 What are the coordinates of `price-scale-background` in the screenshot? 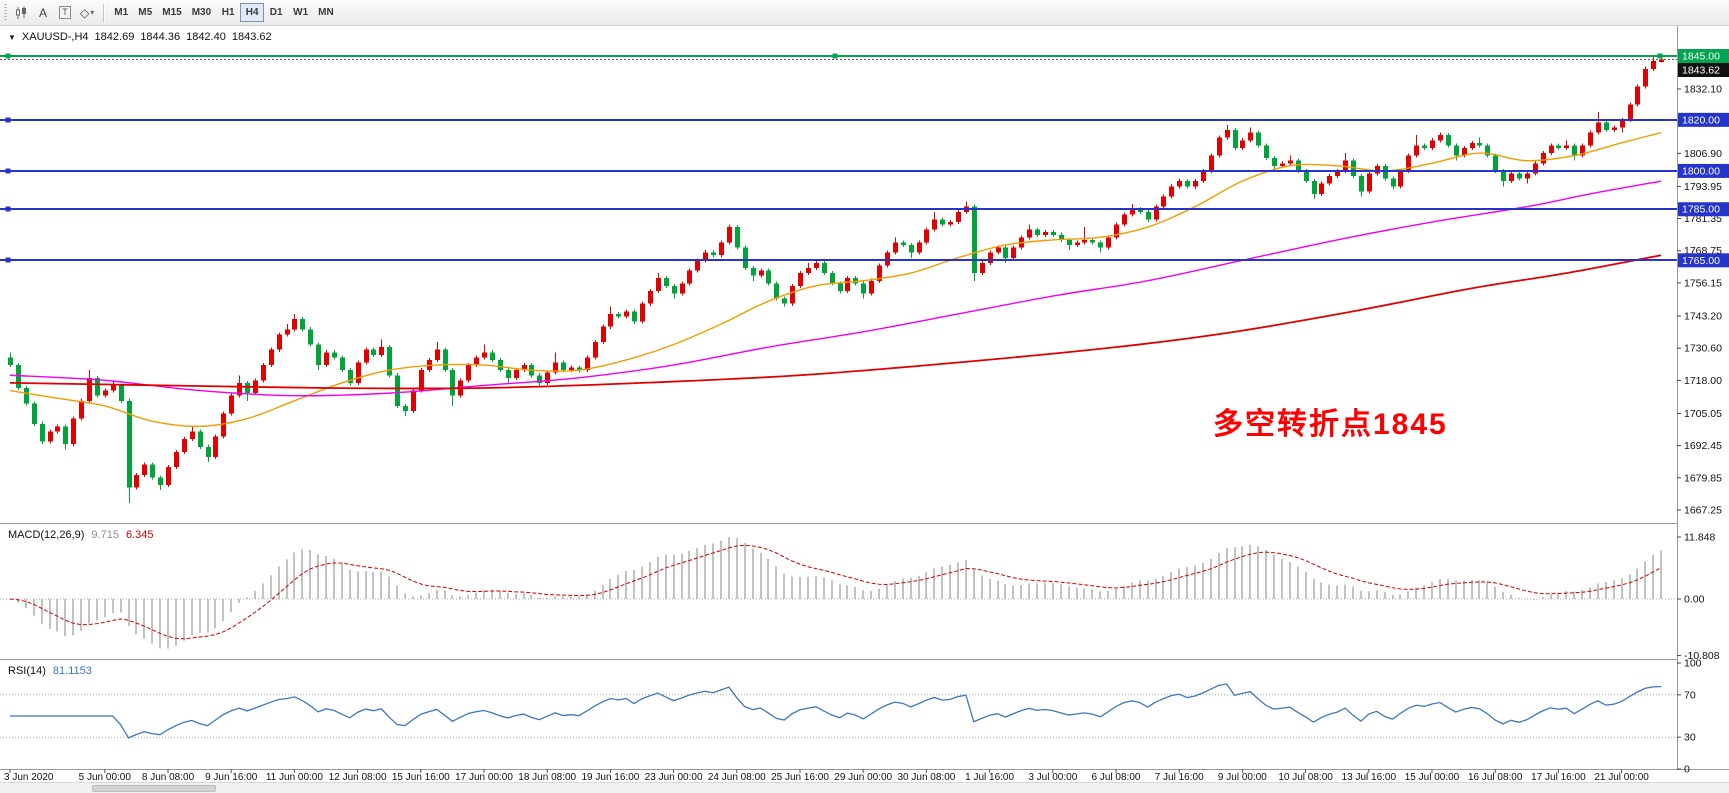 It's located at (1703, 397).